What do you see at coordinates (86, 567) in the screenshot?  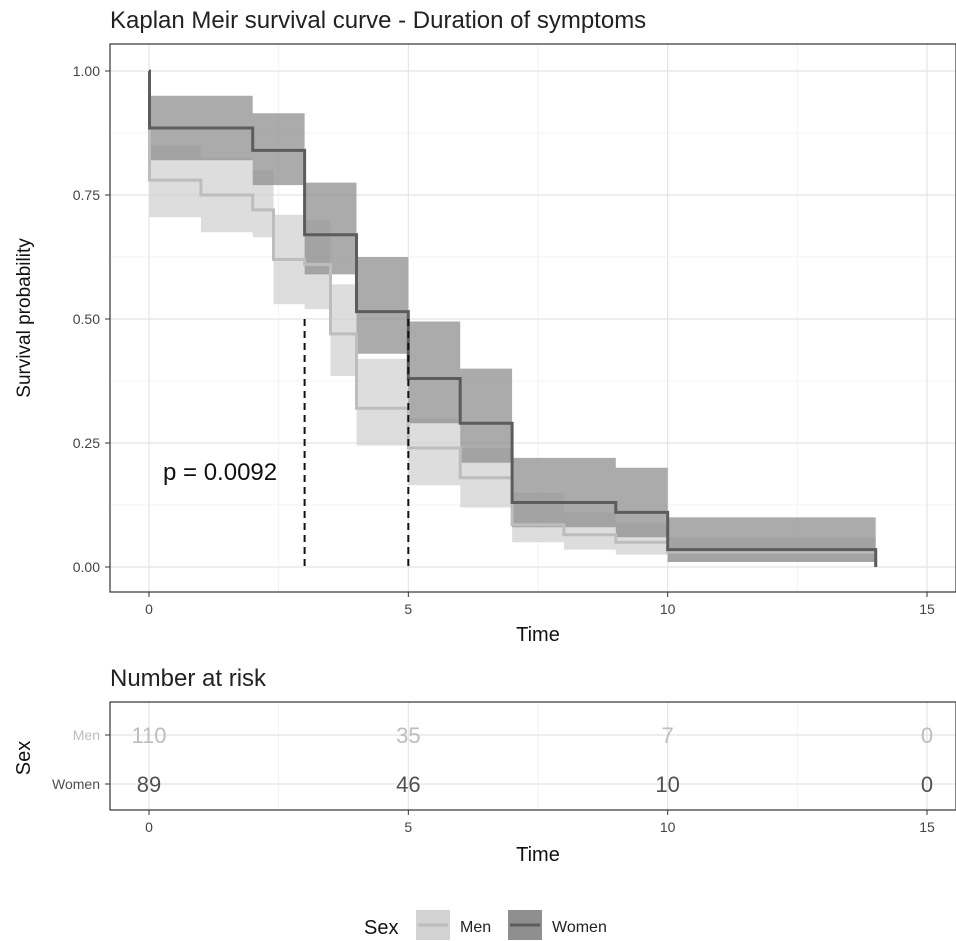 I see `y-tick-label: 0.00` at bounding box center [86, 567].